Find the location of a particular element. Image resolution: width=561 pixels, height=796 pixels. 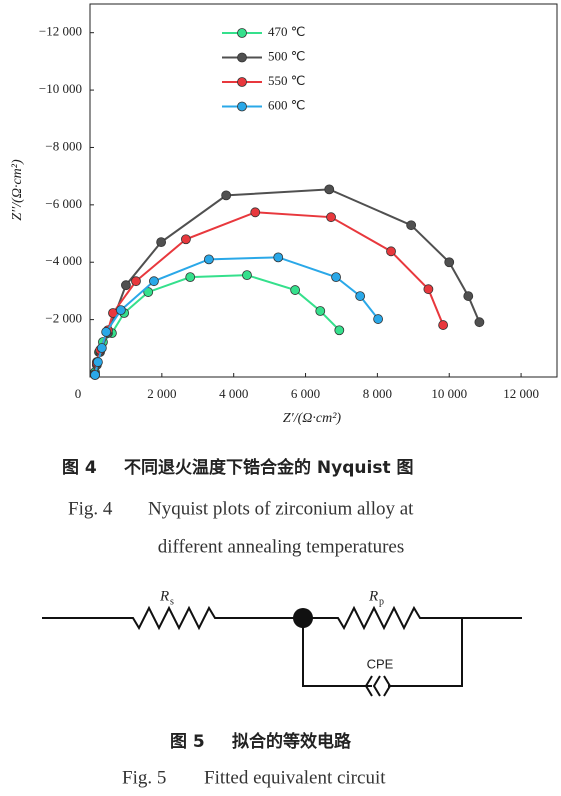

y-tick-label: −8 000 is located at coordinates (63, 145).